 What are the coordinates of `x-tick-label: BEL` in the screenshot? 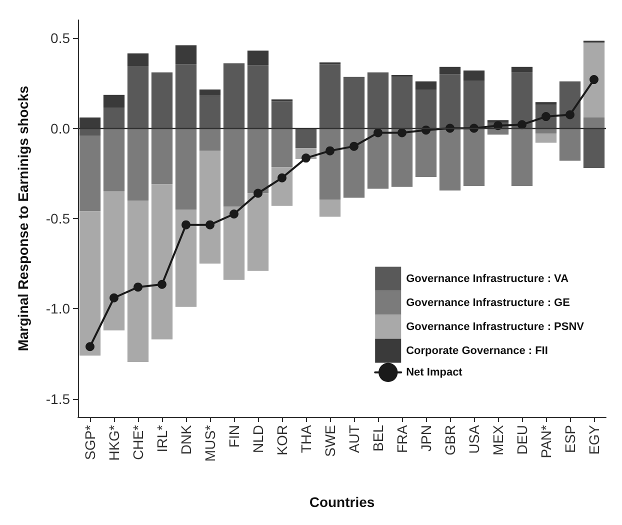 It's located at (378, 438).